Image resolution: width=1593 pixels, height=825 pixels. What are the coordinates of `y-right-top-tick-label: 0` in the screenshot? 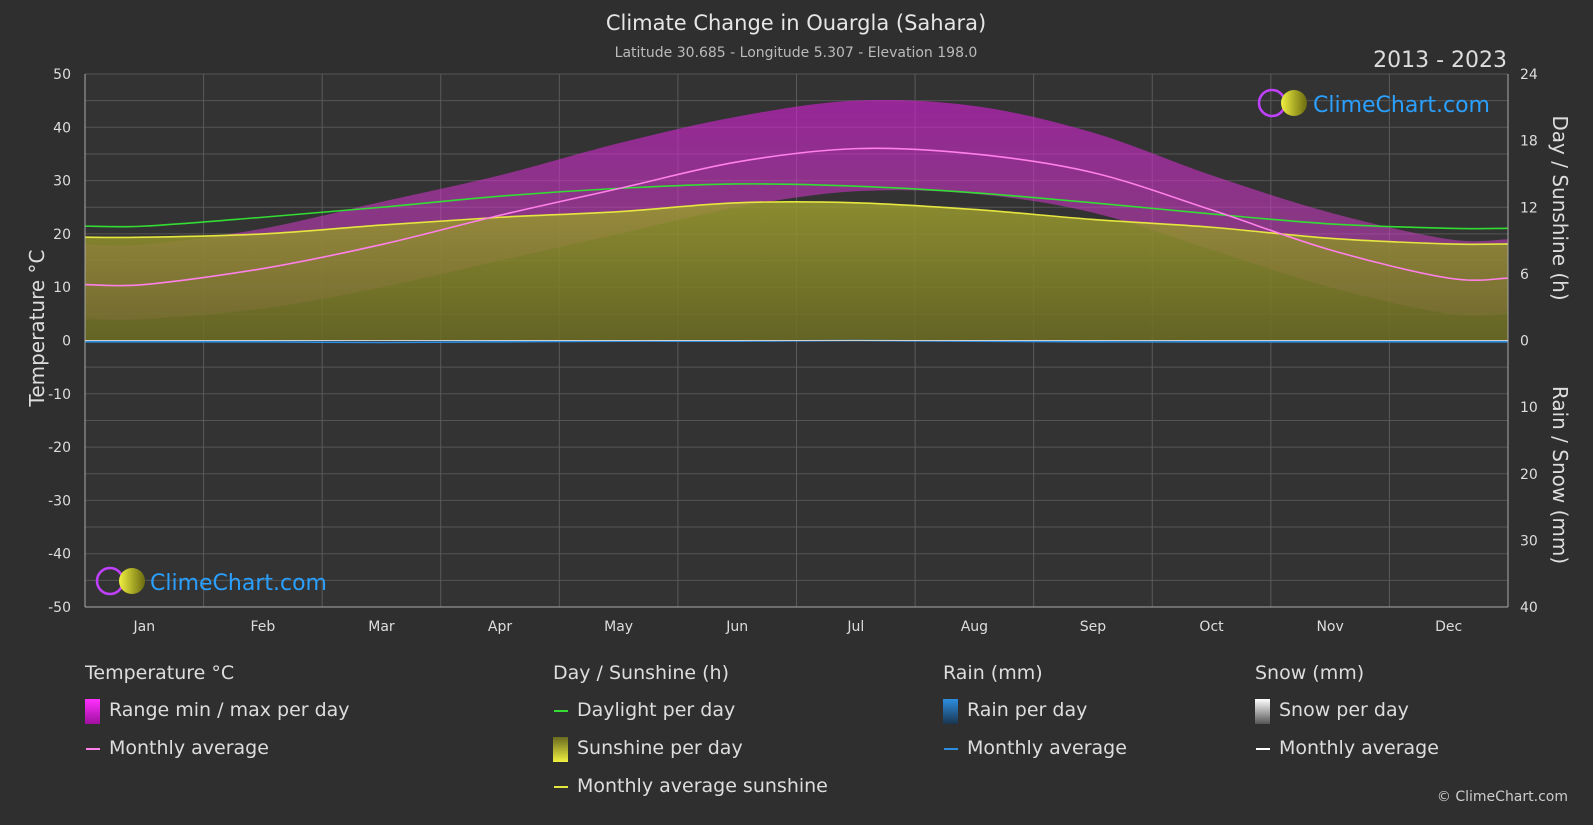 It's located at (1524, 342).